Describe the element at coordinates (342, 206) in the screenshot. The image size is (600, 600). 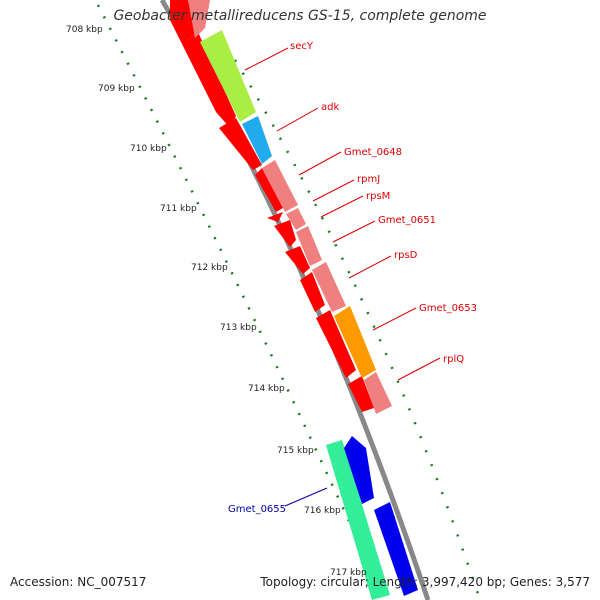
I see `leader-rpsM` at that location.